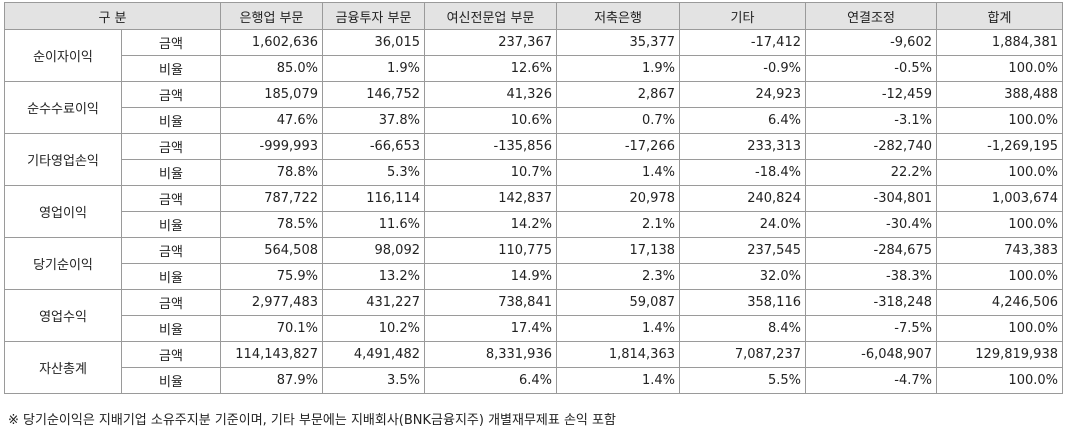 This screenshot has width=1079, height=433. Describe the element at coordinates (999, 146) in the screenshot. I see `amount-cell: -1,269,195` at that location.